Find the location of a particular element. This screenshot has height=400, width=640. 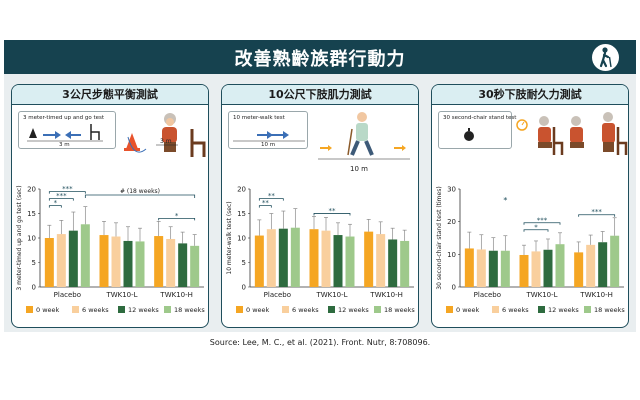

test-label: 30 second-chair stand test is located at coordinates (480, 118).